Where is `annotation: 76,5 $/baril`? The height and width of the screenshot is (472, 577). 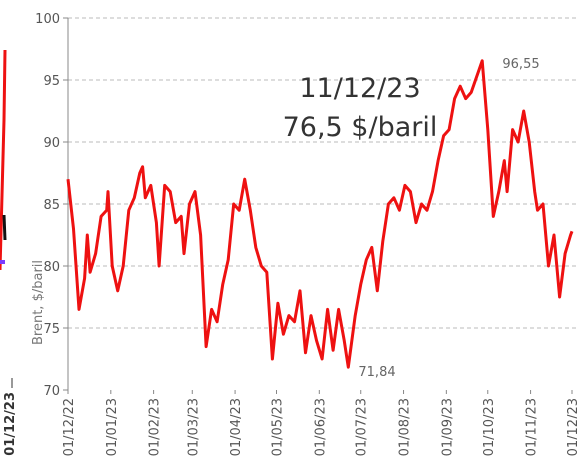 annotation: 76,5 $/baril is located at coordinates (360, 127).